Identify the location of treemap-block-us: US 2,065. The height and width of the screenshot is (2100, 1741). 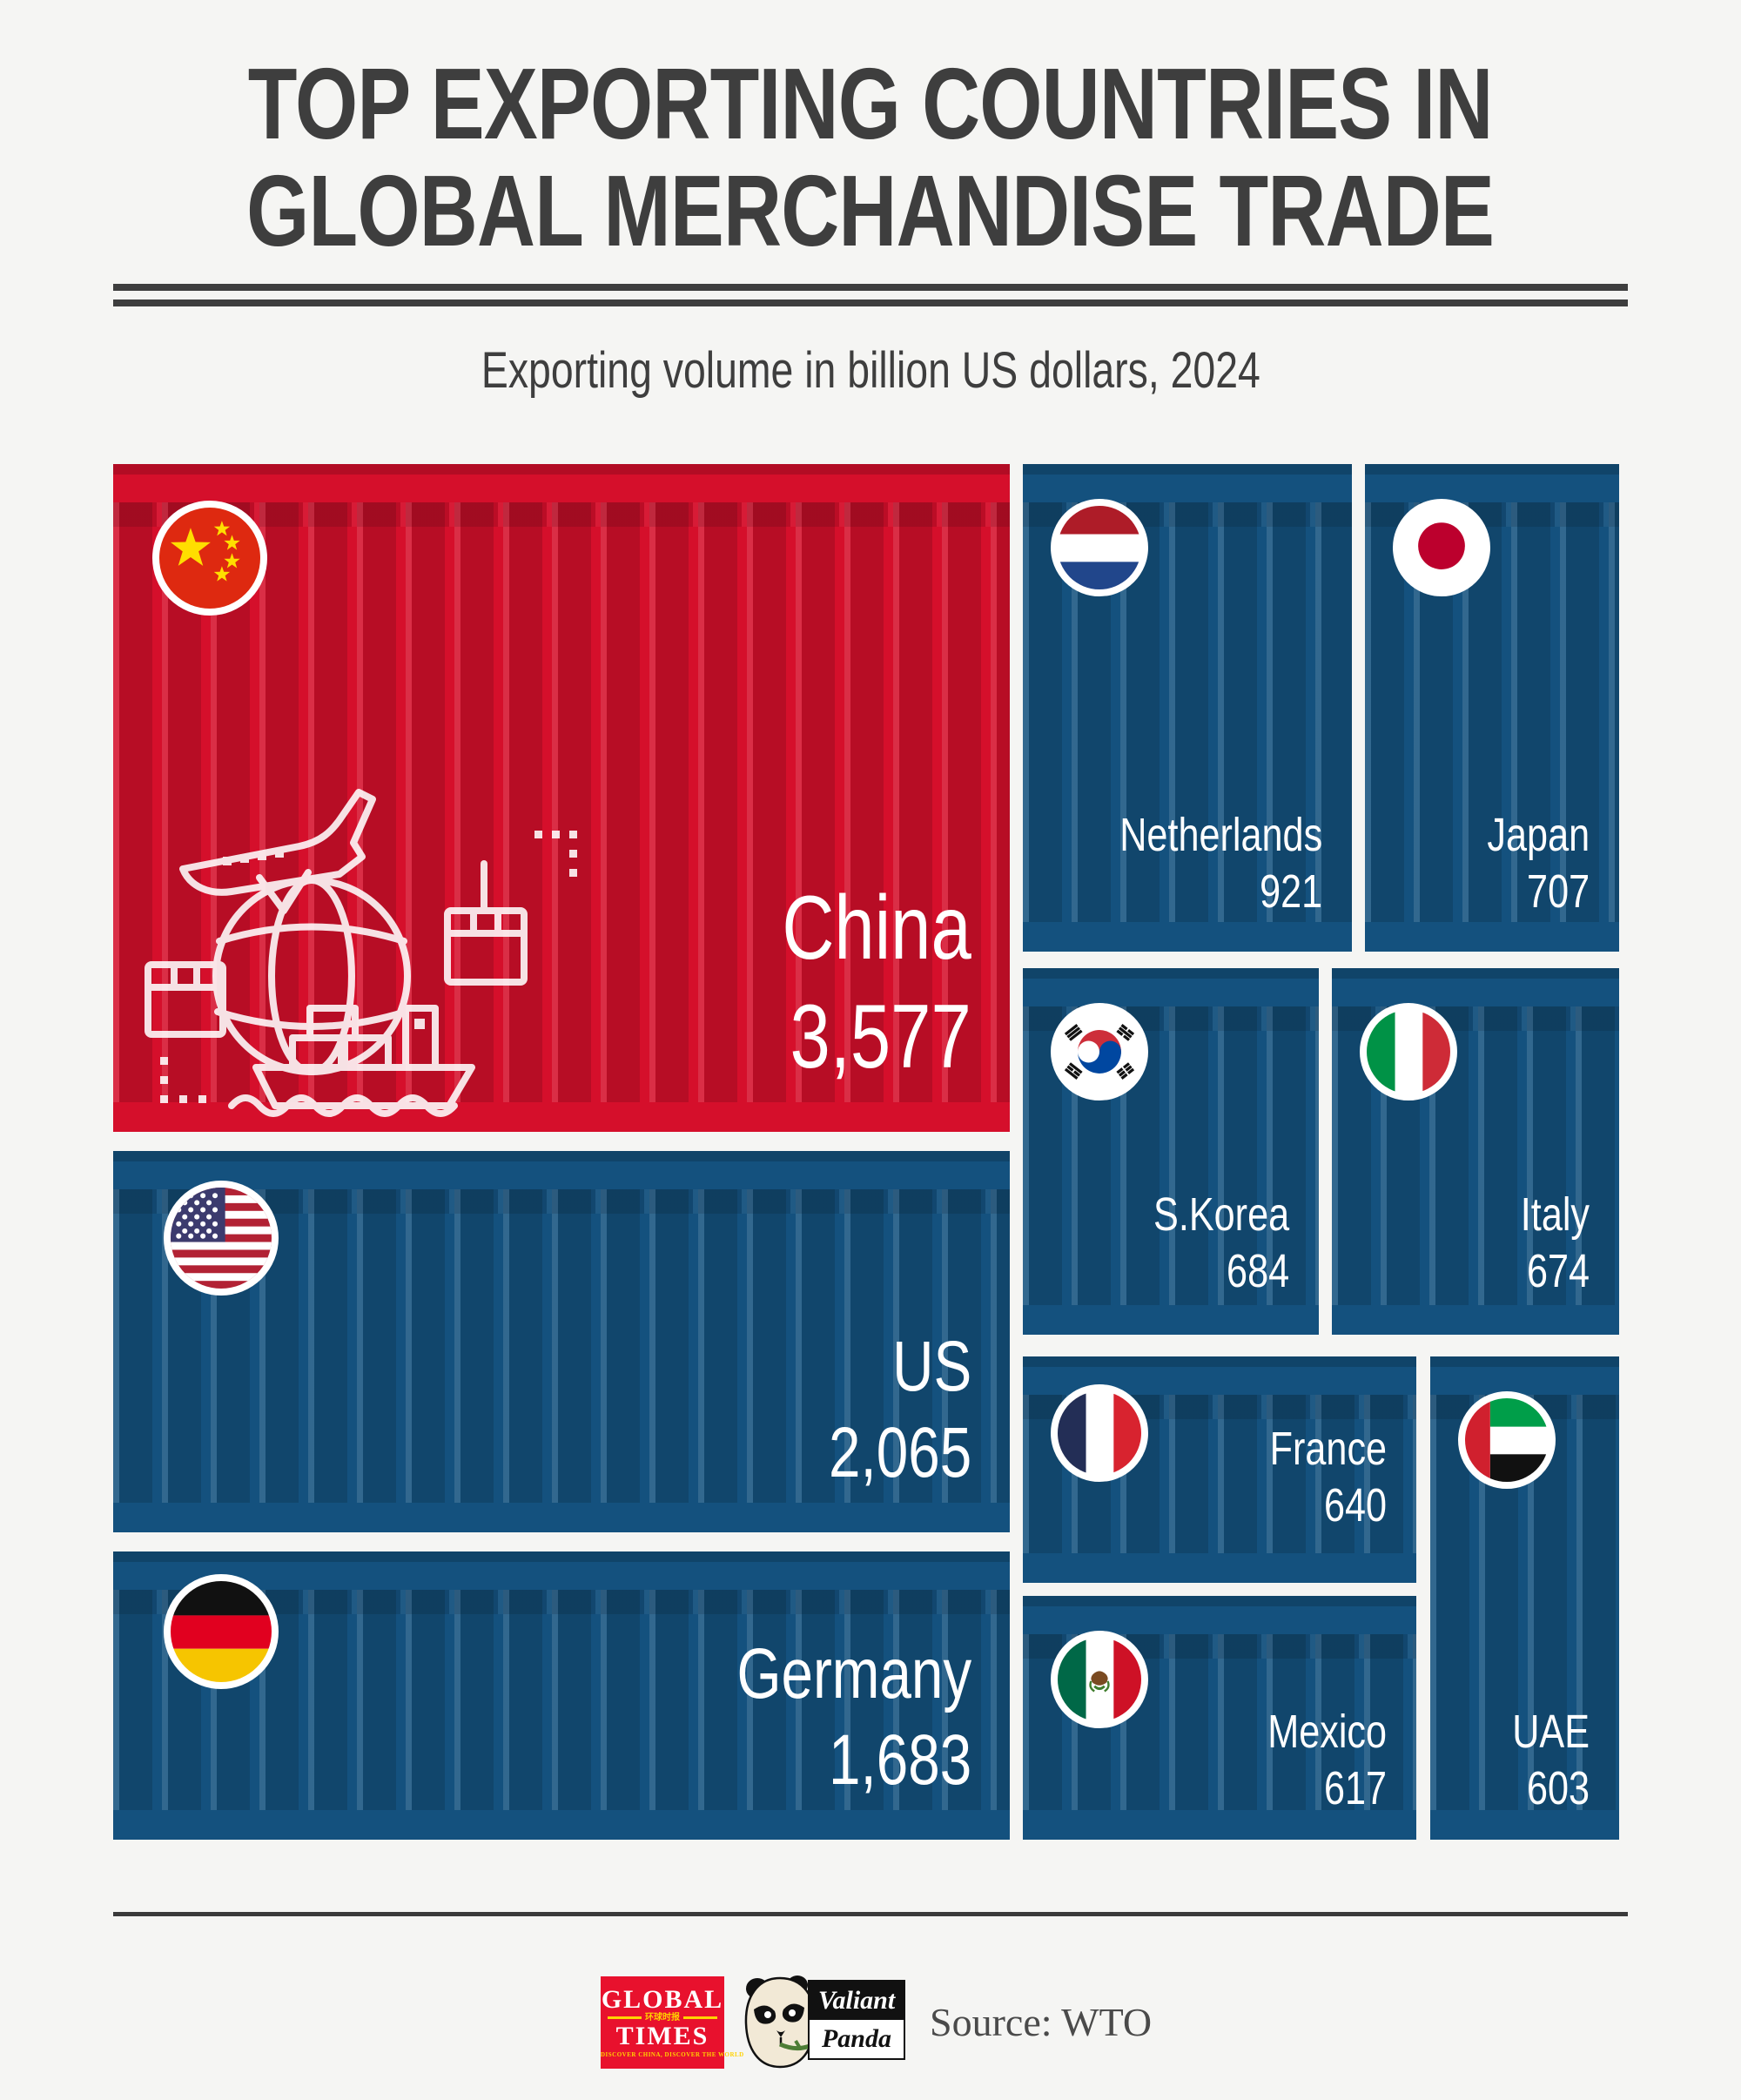
(561, 1341).